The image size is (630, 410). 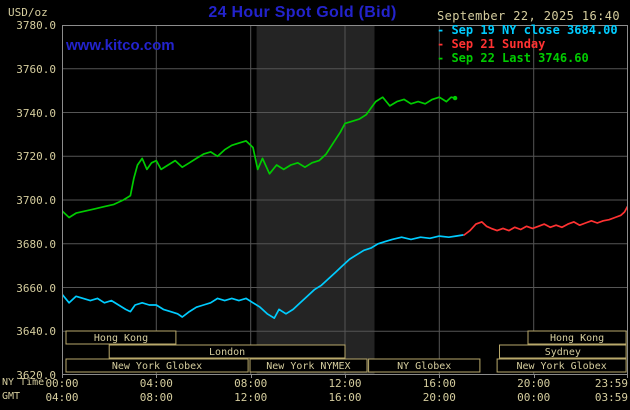 What do you see at coordinates (491, 44) in the screenshot?
I see `legend-item: - Sep 21 Sunday` at bounding box center [491, 44].